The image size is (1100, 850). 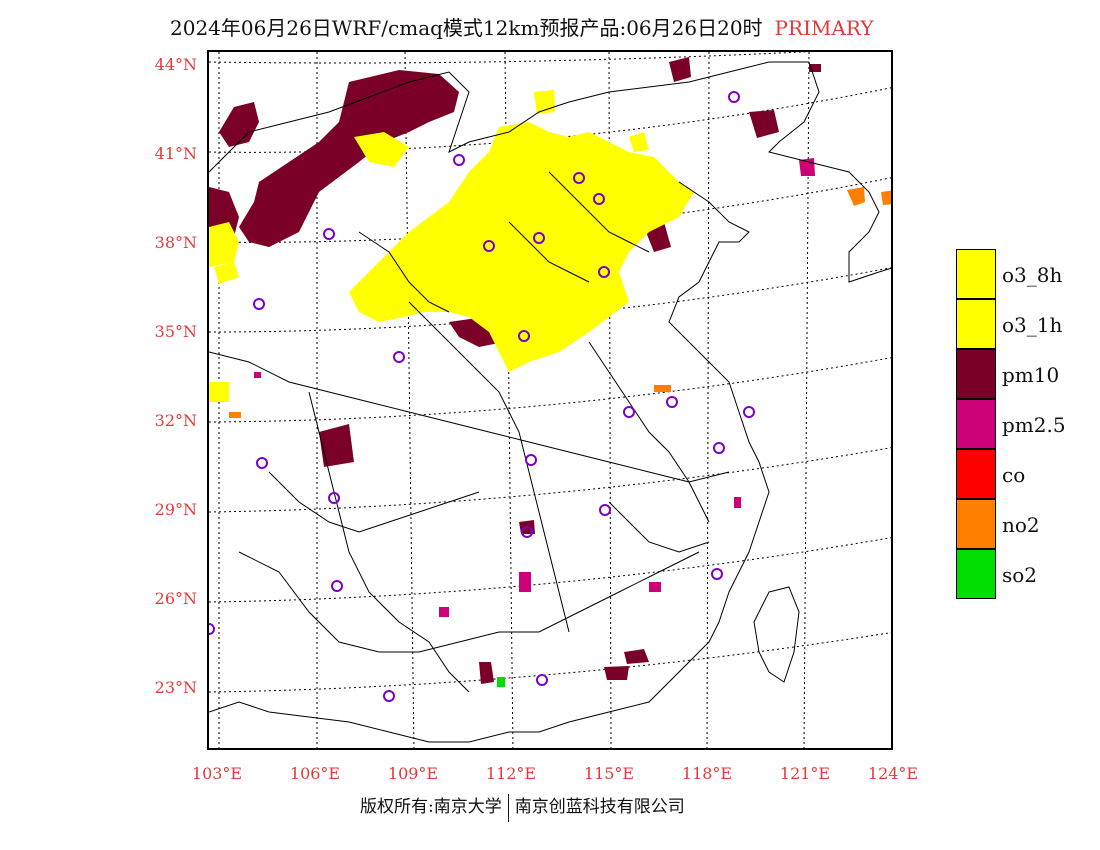 I want to click on lat-label-38: 38°N, so click(x=175, y=242).